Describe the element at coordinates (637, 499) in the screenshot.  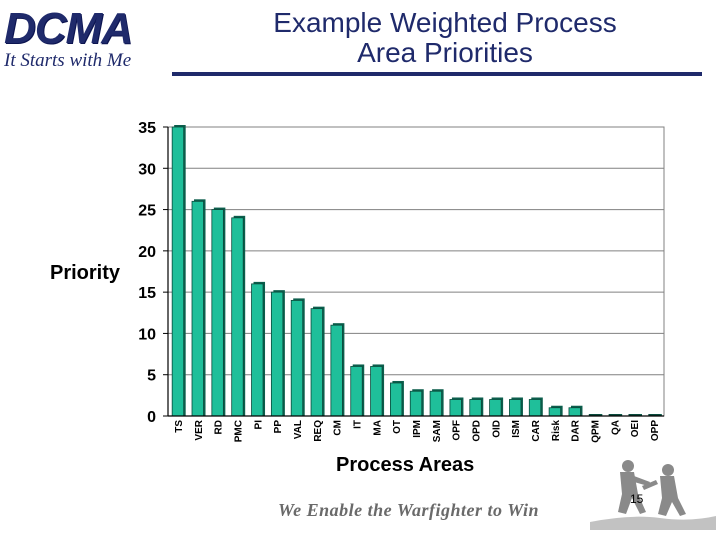
I see `page-number: 15` at that location.